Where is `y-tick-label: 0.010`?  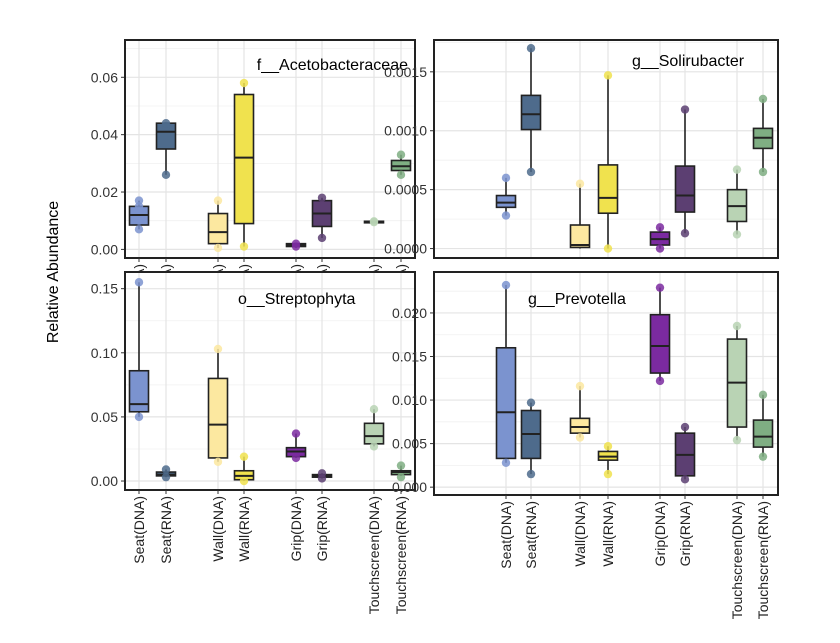 y-tick-label: 0.010 is located at coordinates (409, 400).